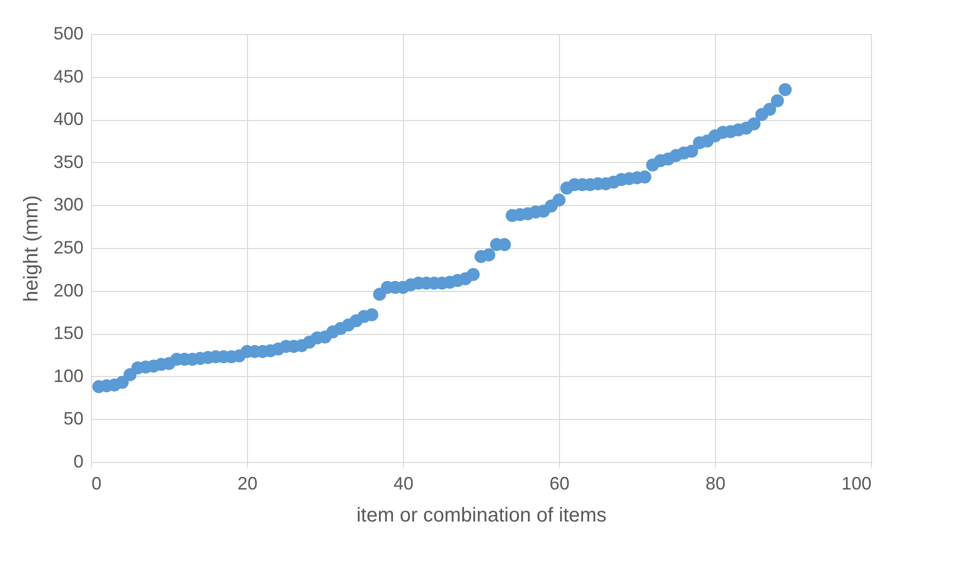 The image size is (960, 579). What do you see at coordinates (68, 162) in the screenshot?
I see `y-tick-label: 350` at bounding box center [68, 162].